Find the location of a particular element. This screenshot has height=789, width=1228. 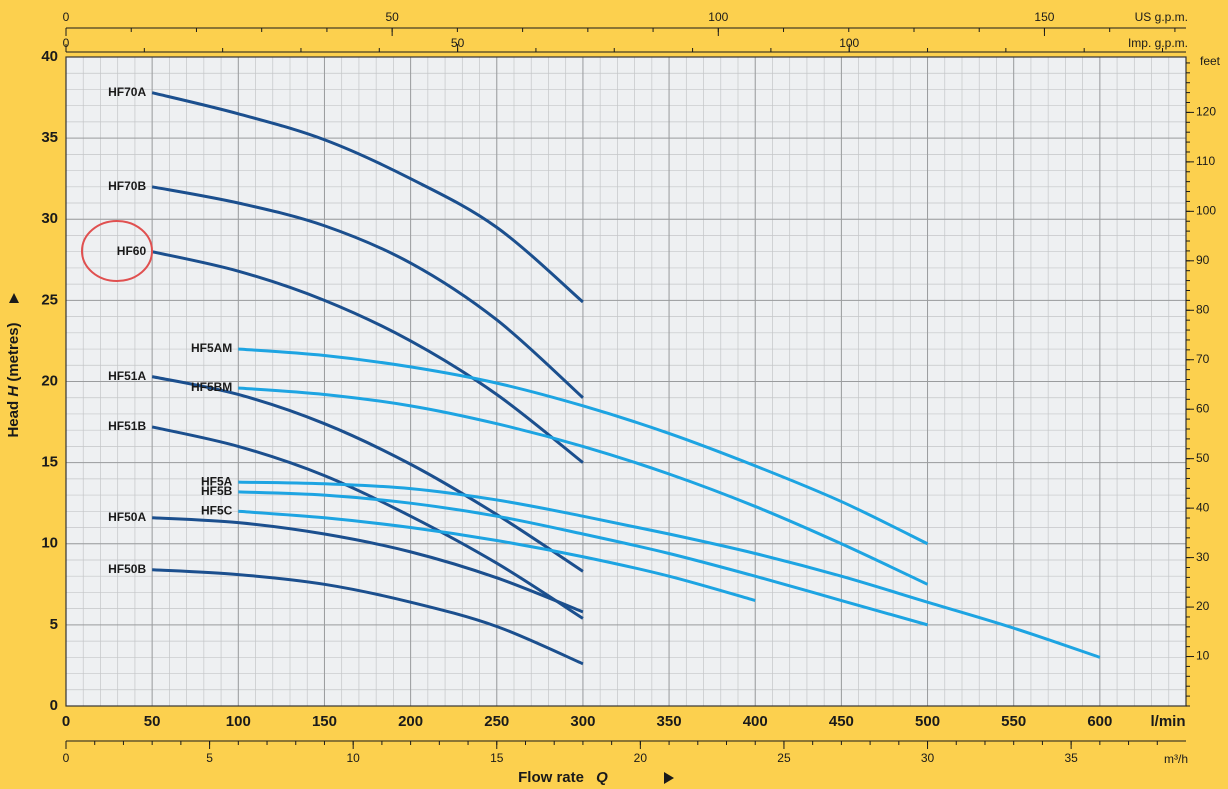

x-title: Flow rate is located at coordinates (551, 777).